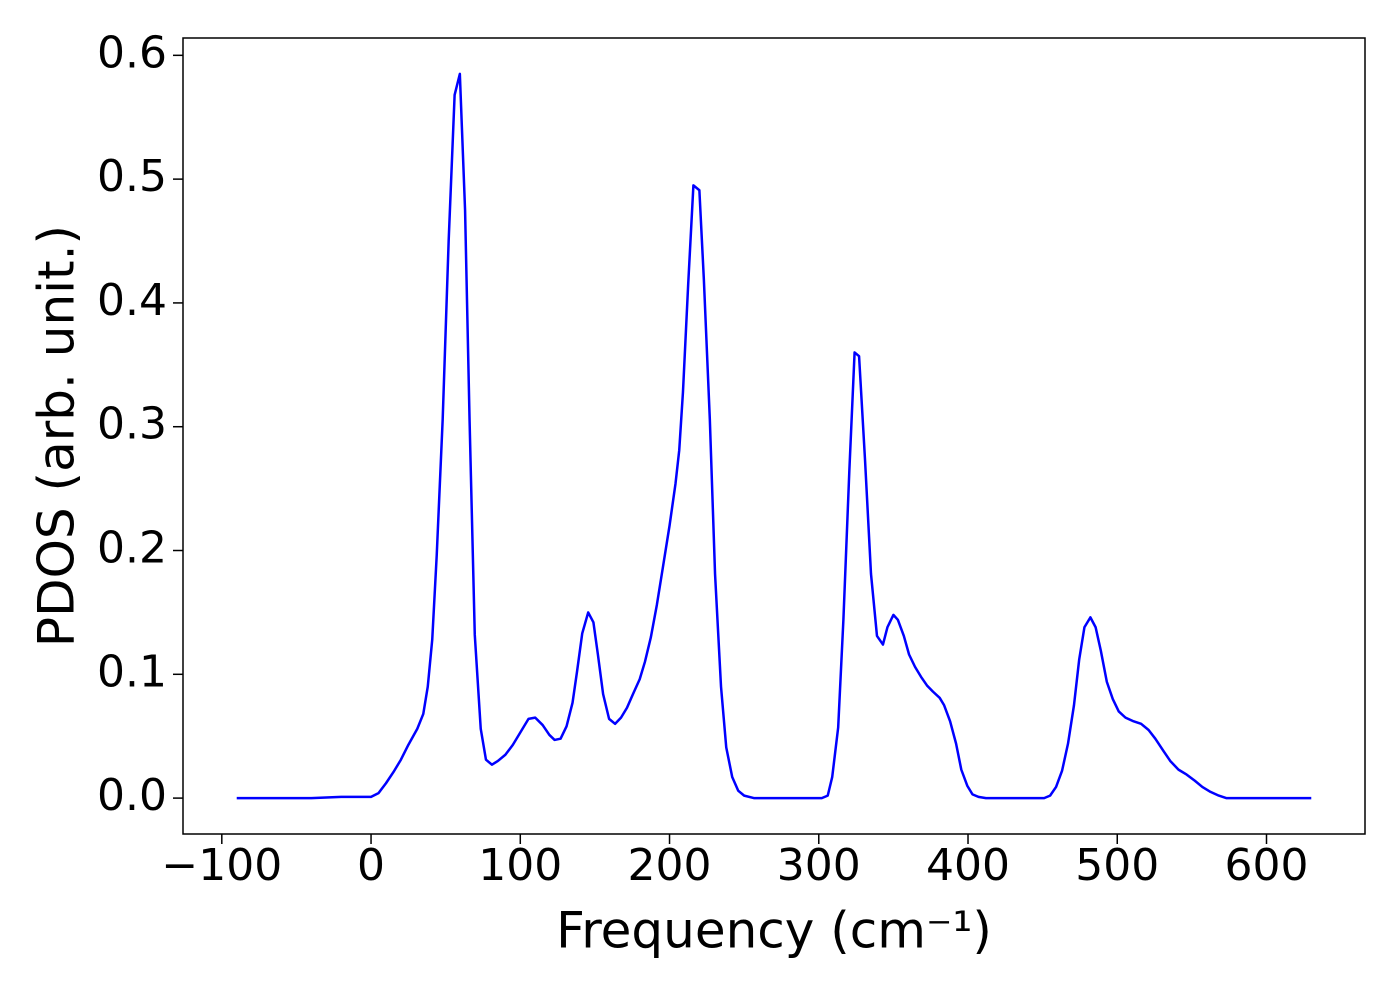  What do you see at coordinates (670, 865) in the screenshot?
I see `x-tick-label: 200` at bounding box center [670, 865].